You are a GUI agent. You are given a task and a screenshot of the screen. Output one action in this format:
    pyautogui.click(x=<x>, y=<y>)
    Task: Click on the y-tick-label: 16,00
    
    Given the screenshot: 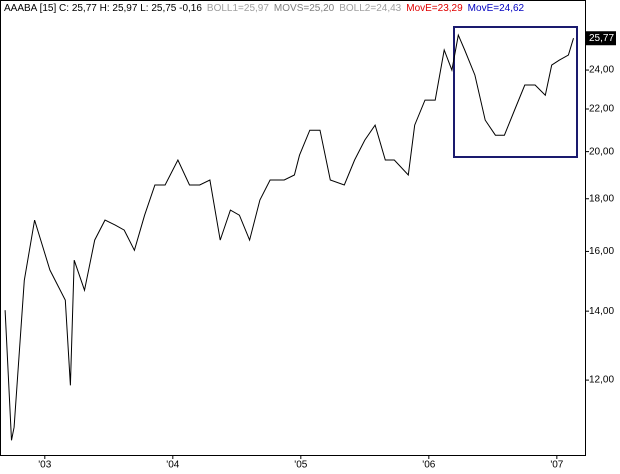 What is the action you would take?
    pyautogui.click(x=601, y=251)
    